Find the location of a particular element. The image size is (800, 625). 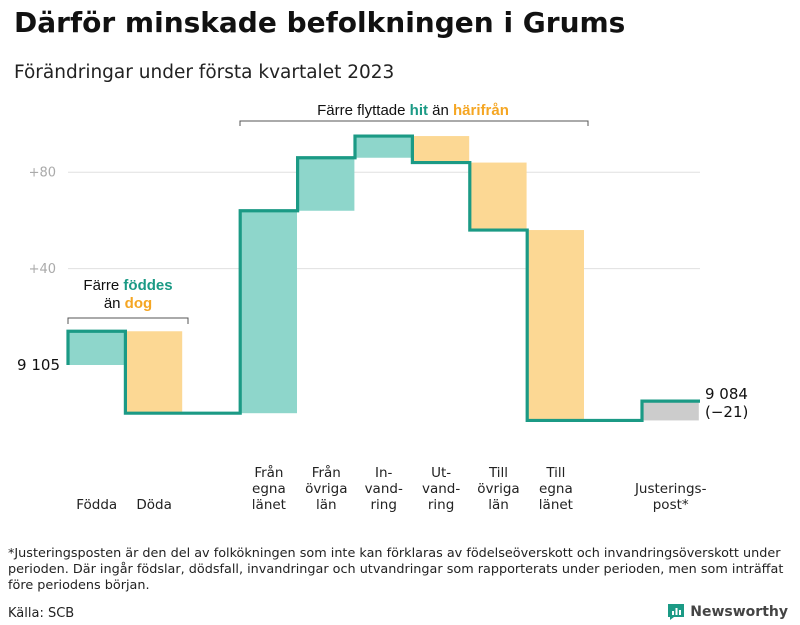

source-note: Källa: SCB is located at coordinates (41, 613).